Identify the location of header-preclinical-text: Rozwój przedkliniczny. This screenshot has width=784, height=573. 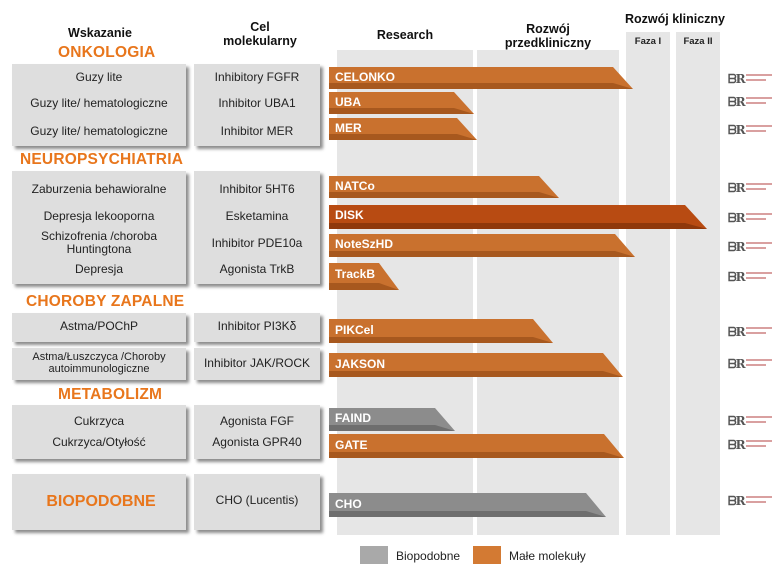
(548, 36).